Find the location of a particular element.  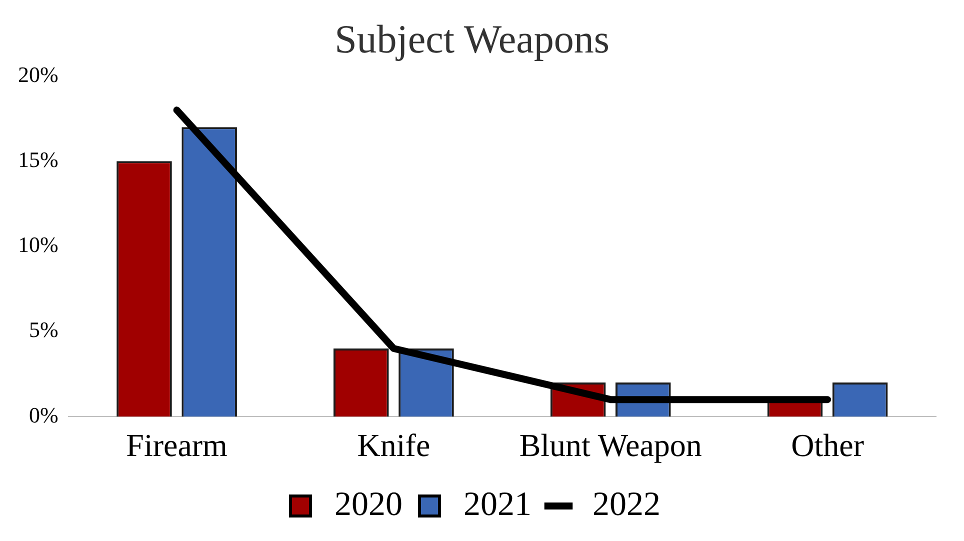

x-tick-label: Other is located at coordinates (827, 445).